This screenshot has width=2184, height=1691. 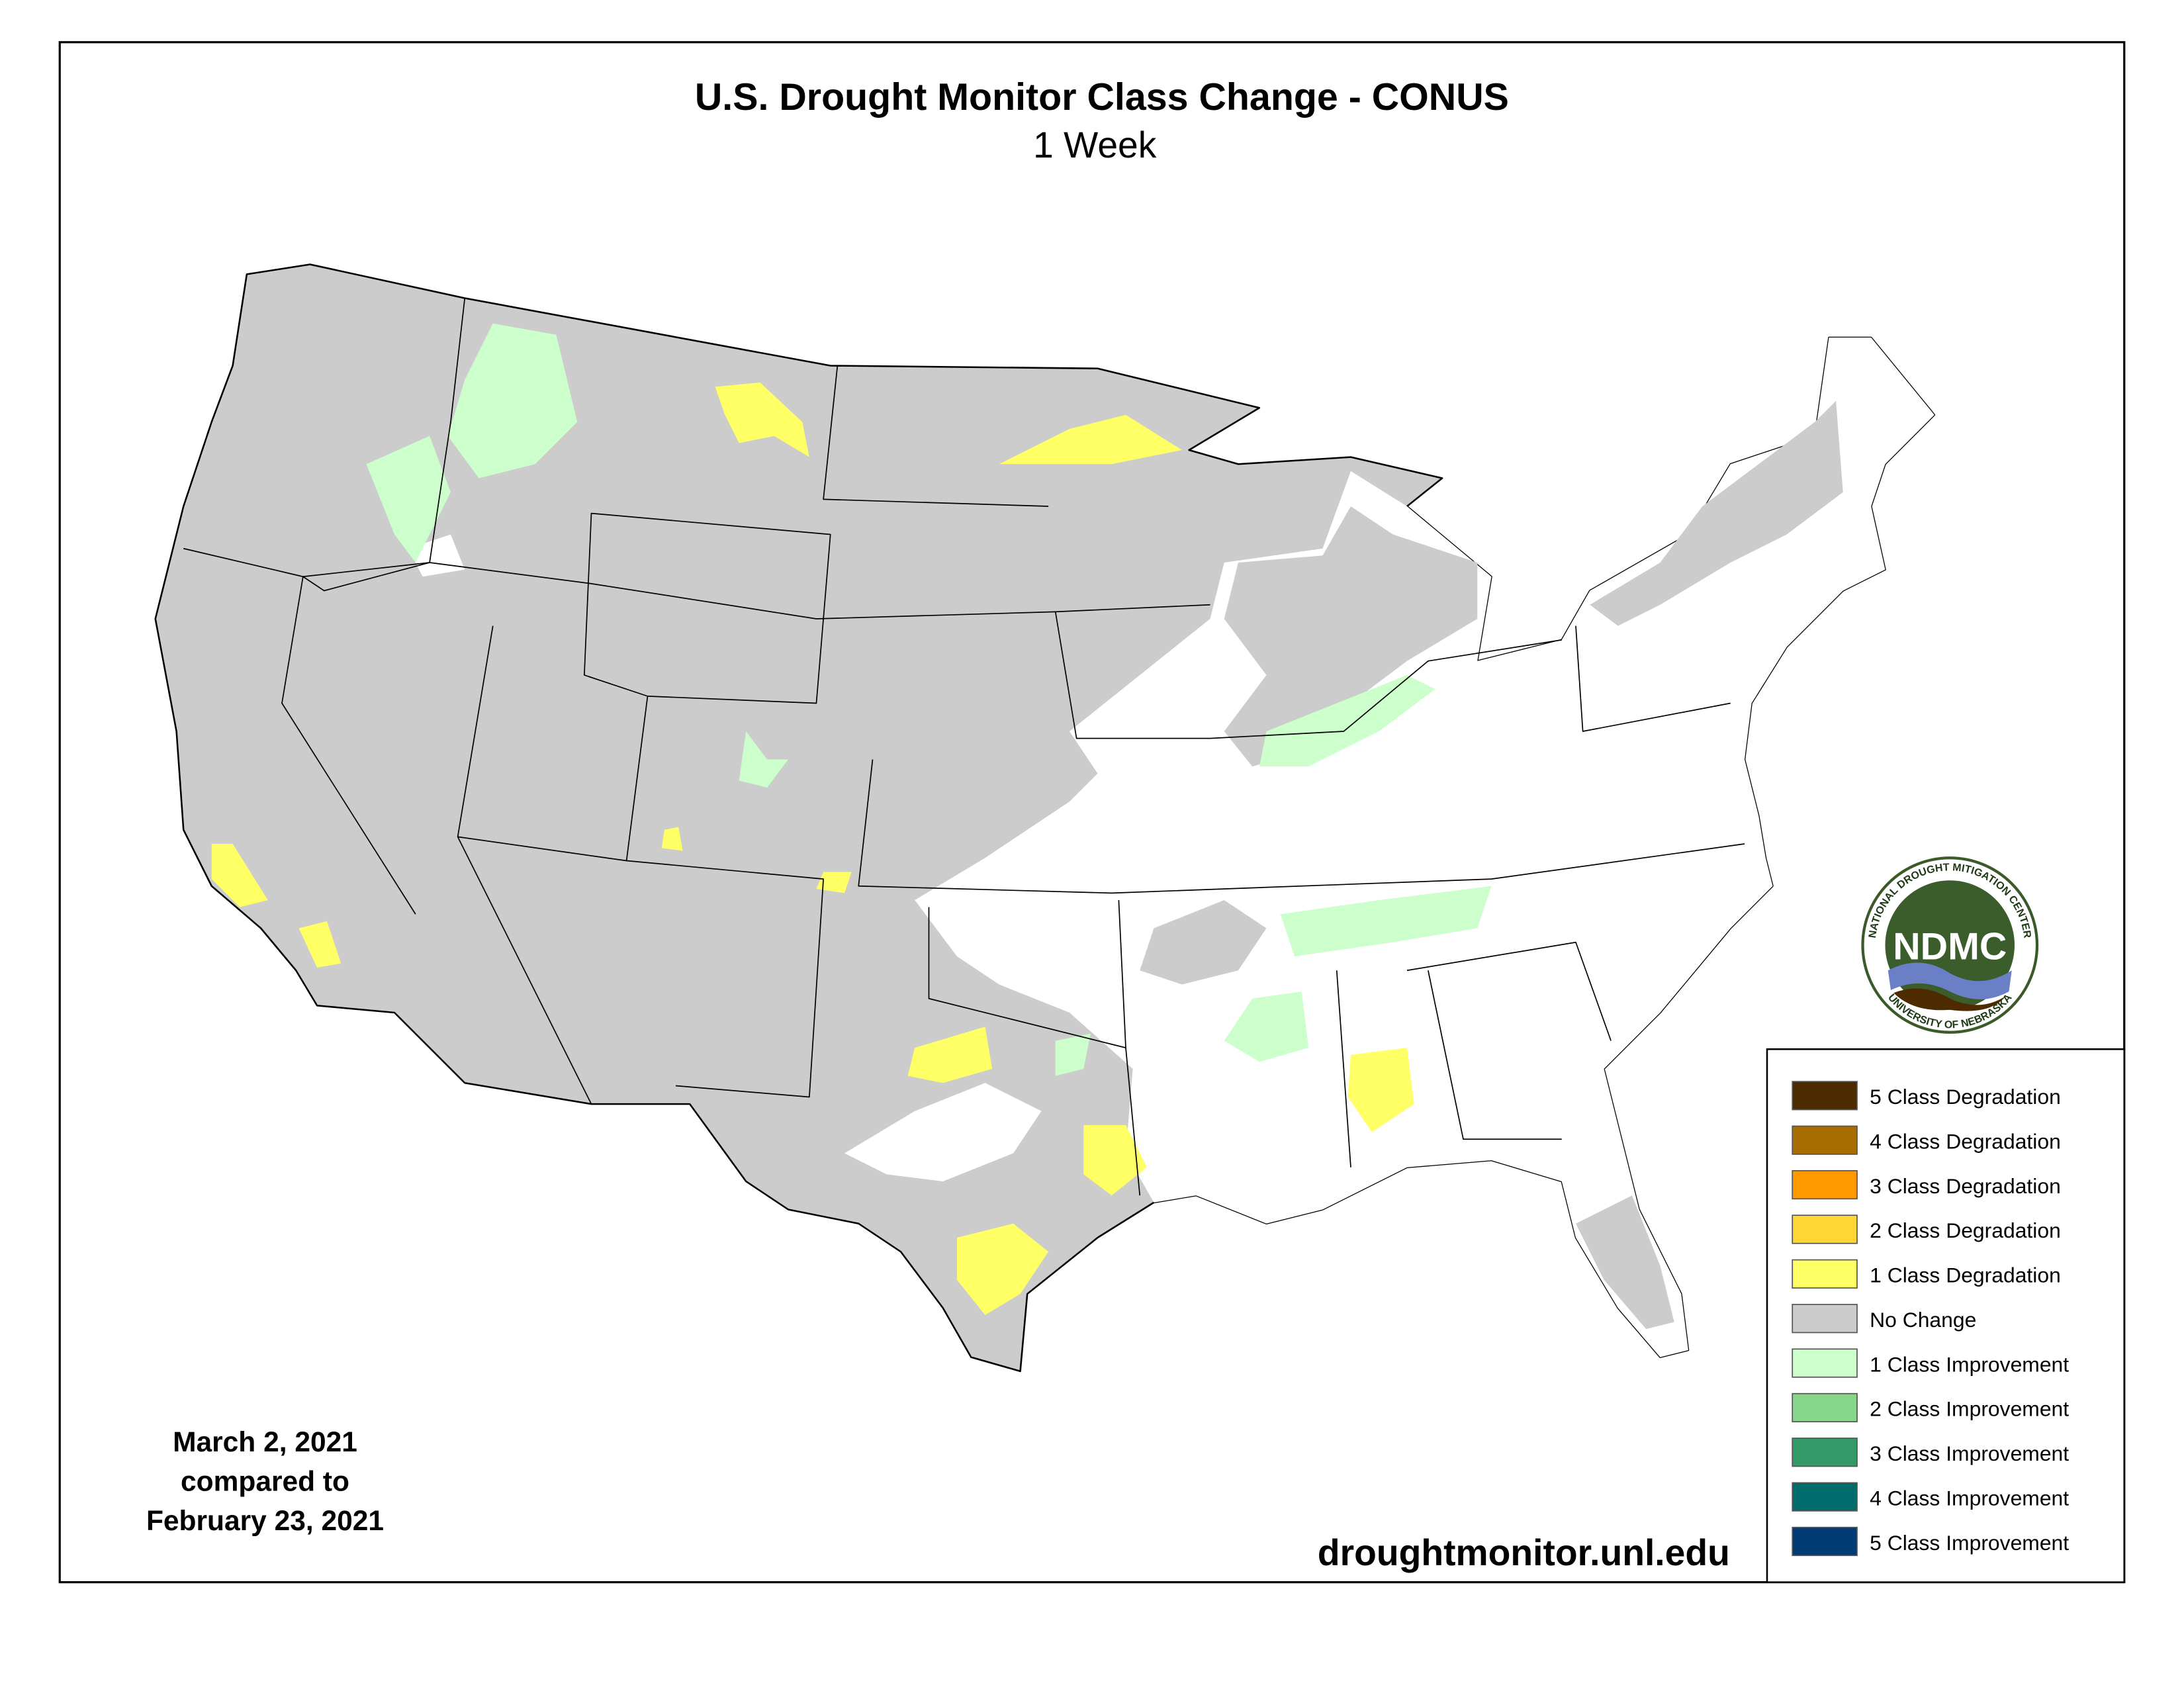 I want to click on improvement-oregon, so click(x=408, y=499).